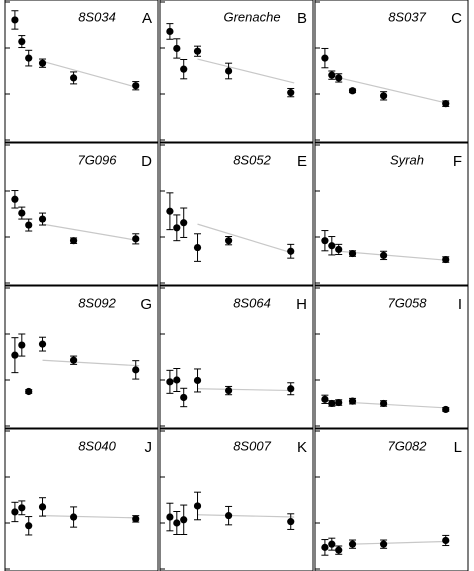 This screenshot has width=474, height=571. I want to click on panel-letter: I, so click(460, 304).